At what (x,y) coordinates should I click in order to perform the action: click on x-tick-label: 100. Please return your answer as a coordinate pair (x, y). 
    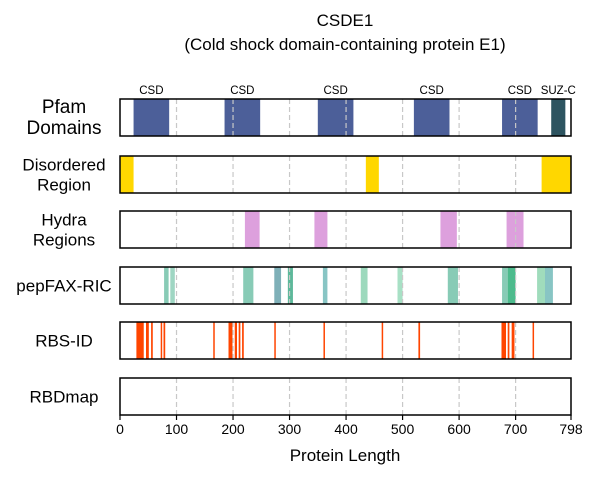
    Looking at the image, I should click on (177, 429).